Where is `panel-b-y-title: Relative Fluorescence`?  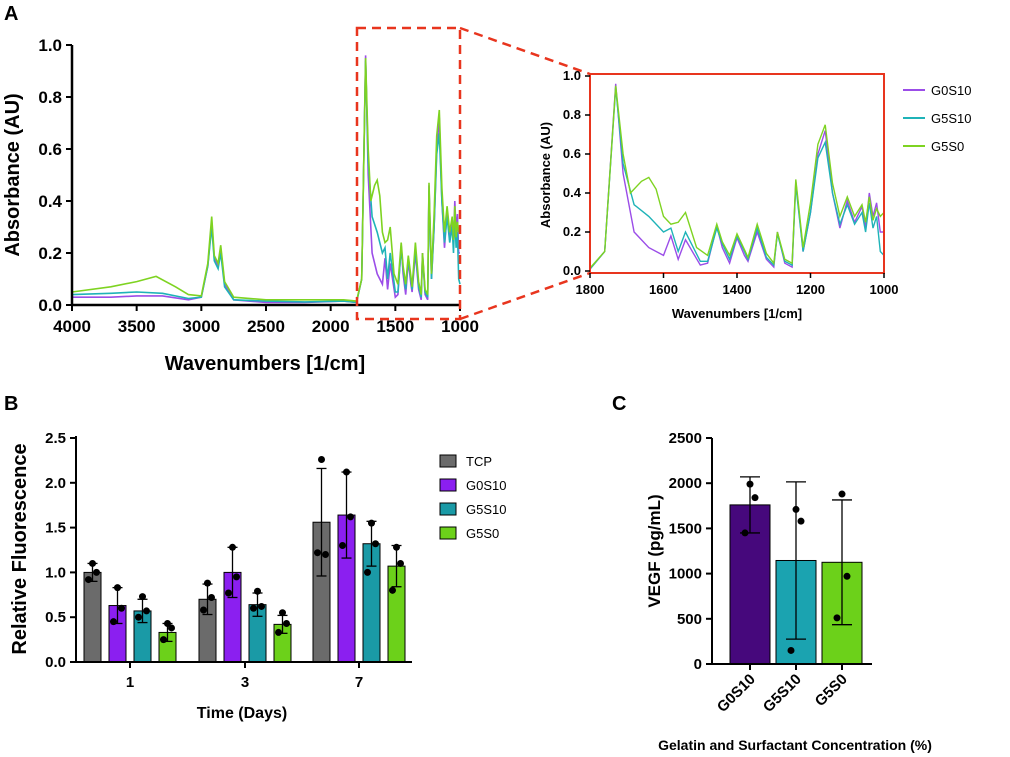 panel-b-y-title: Relative Fluorescence is located at coordinates (20, 548).